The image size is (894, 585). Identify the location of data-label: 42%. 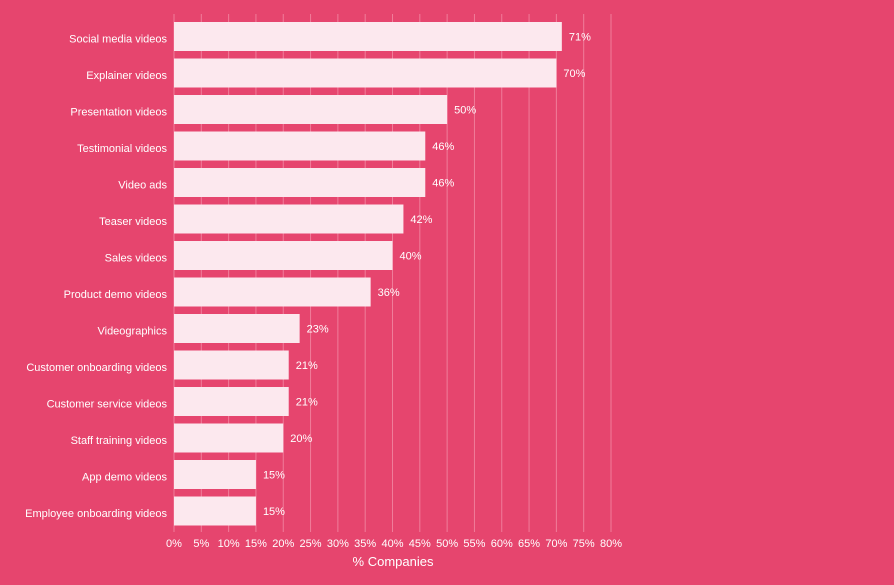
(421, 220).